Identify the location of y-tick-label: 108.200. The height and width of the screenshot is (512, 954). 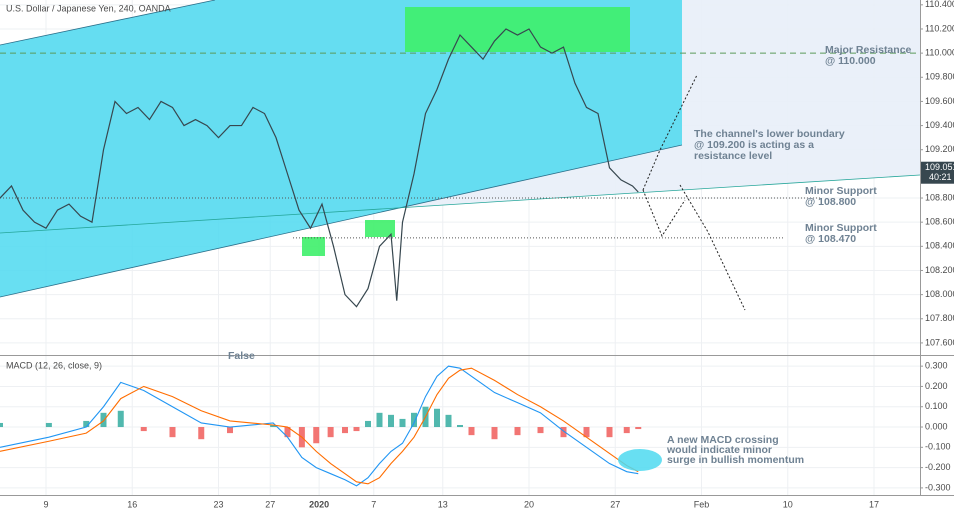
(939, 270).